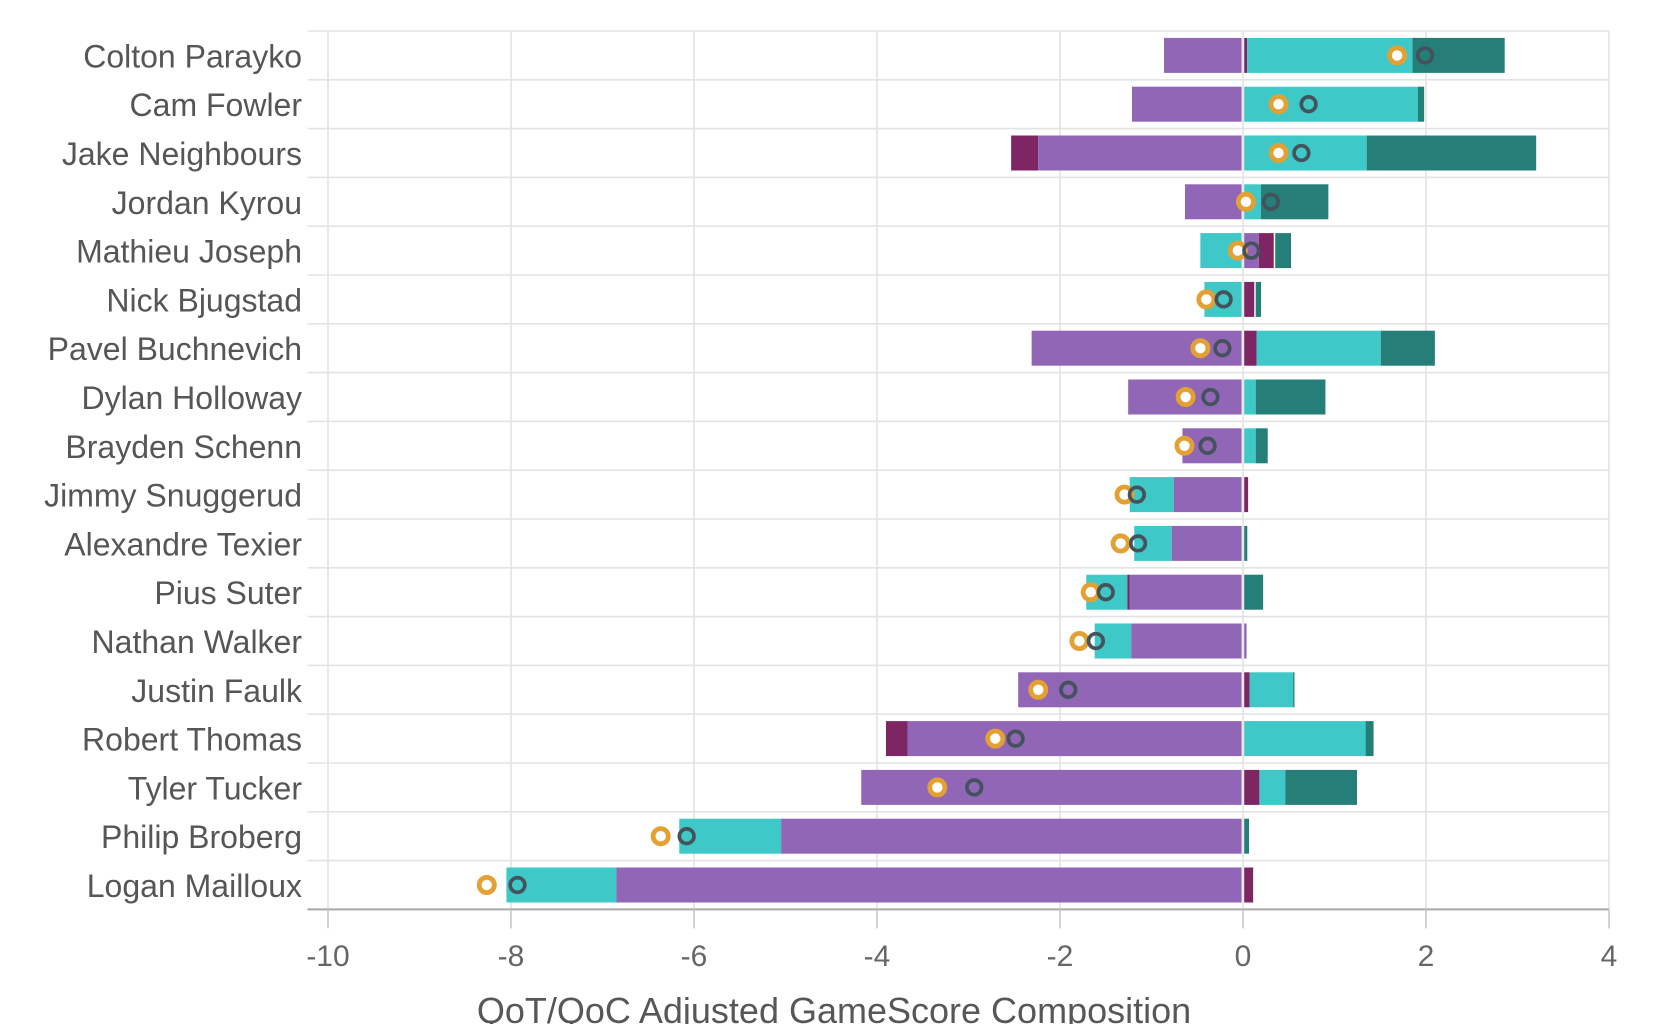 This screenshot has height=1029, width=1669. I want to click on svg-text: -4, so click(877, 956).